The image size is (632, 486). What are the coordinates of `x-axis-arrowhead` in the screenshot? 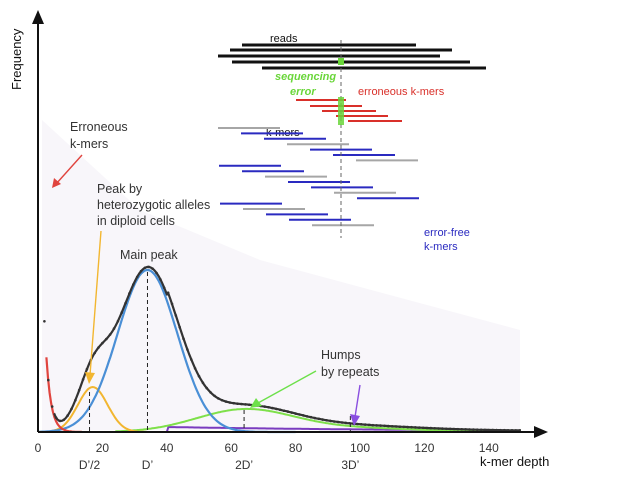 It's located at (541, 432).